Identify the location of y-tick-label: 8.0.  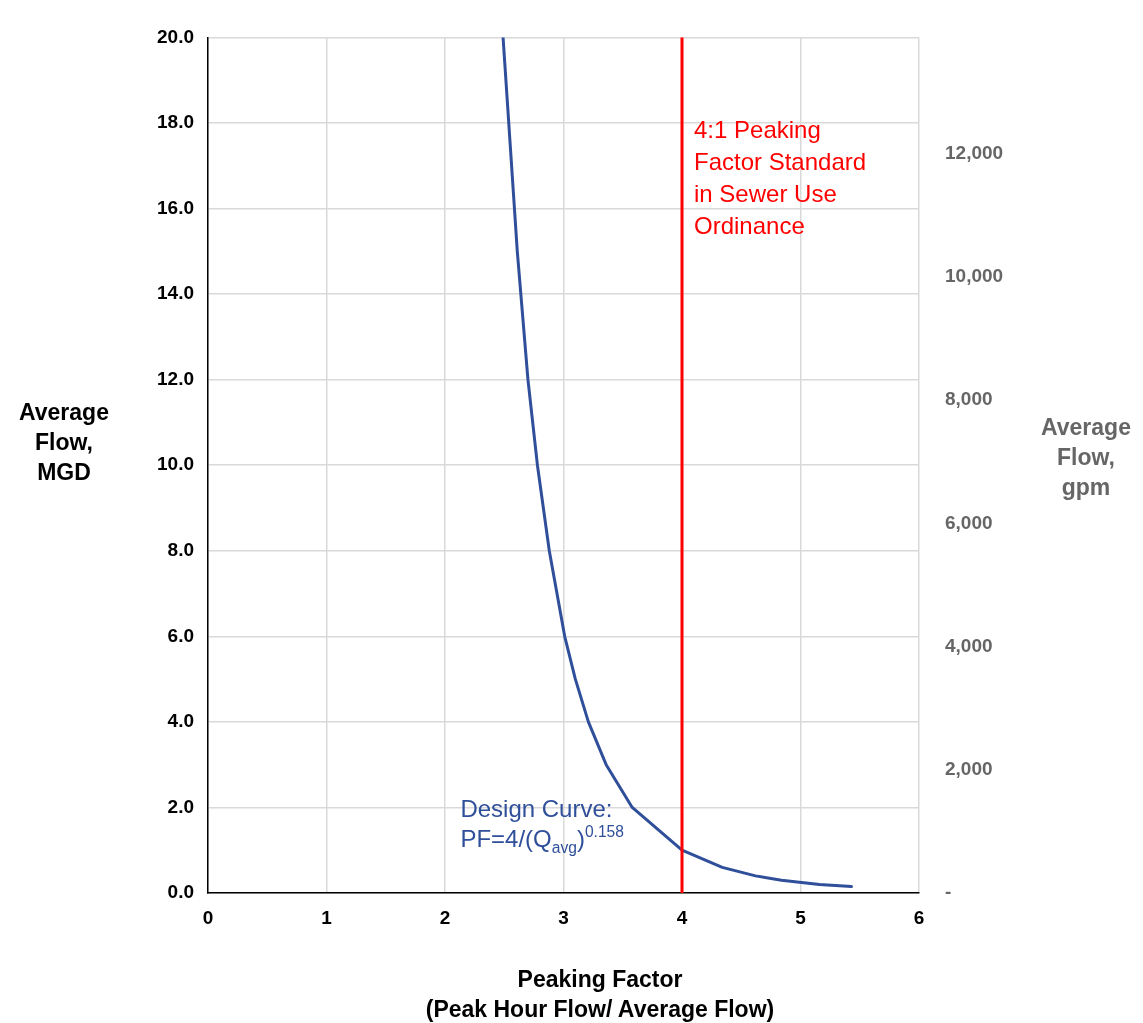
(180, 549).